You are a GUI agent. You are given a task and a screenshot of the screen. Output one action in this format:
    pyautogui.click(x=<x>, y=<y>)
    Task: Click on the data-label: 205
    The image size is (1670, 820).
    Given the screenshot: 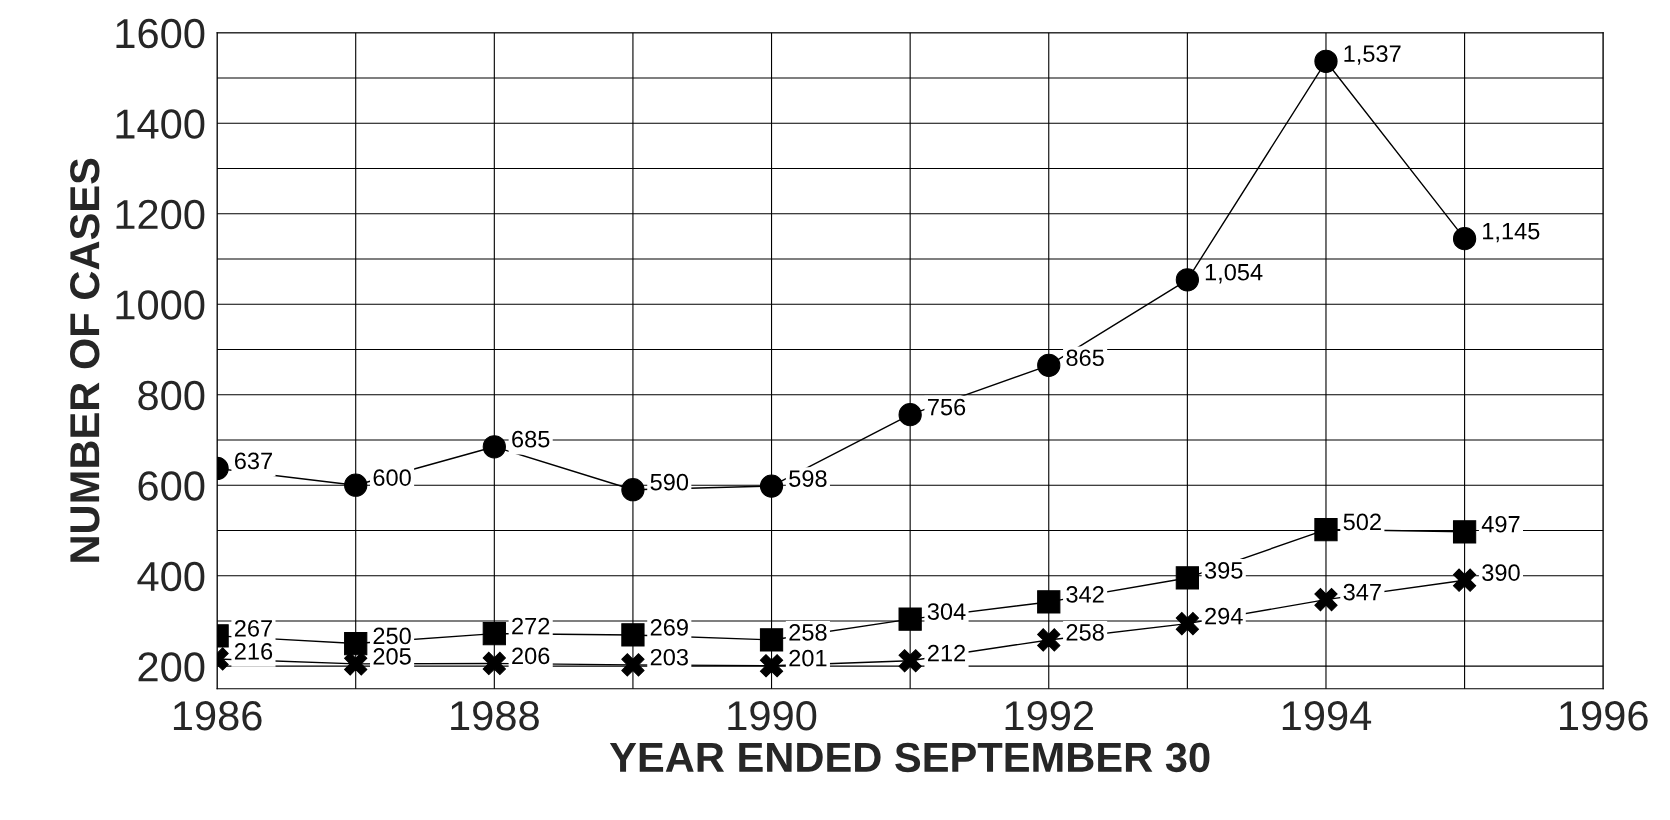 What is the action you would take?
    pyautogui.click(x=392, y=656)
    